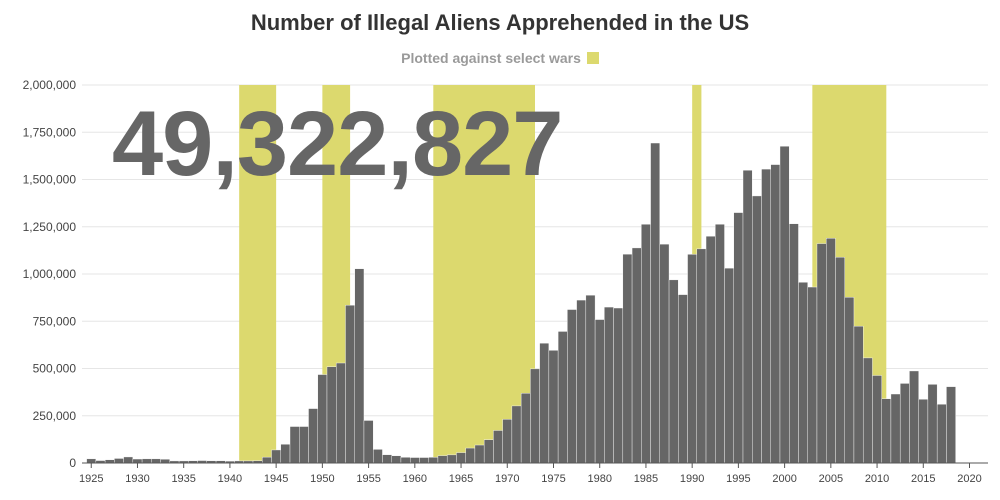 Image resolution: width=1000 pixels, height=500 pixels. Describe the element at coordinates (592, 58) in the screenshot. I see `war-legend-swatch` at that location.